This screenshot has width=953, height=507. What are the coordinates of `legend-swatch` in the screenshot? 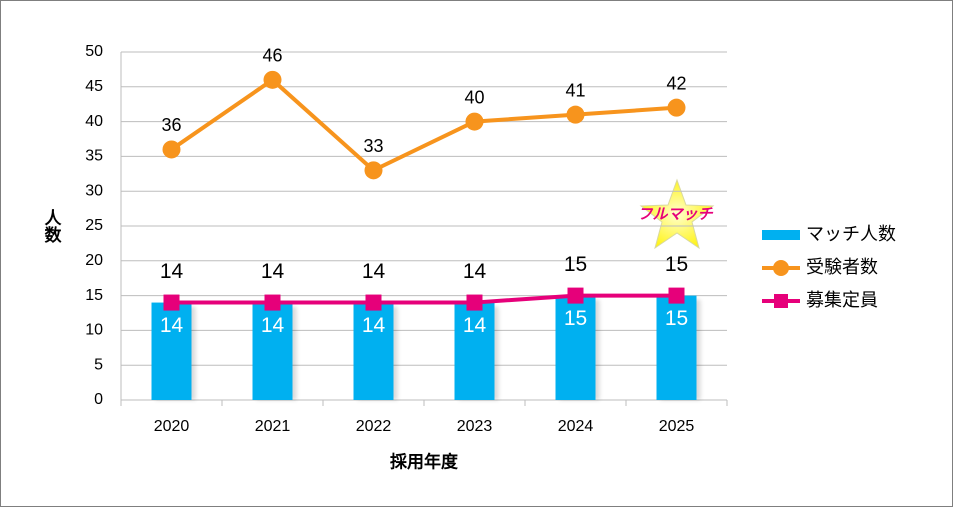 It's located at (781, 235).